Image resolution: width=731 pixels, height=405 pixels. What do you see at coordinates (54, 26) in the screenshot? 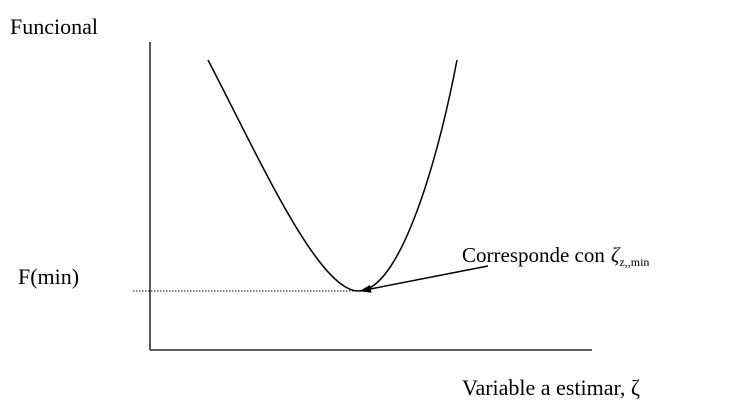
I see `y-axis-label: Funcional` at bounding box center [54, 26].